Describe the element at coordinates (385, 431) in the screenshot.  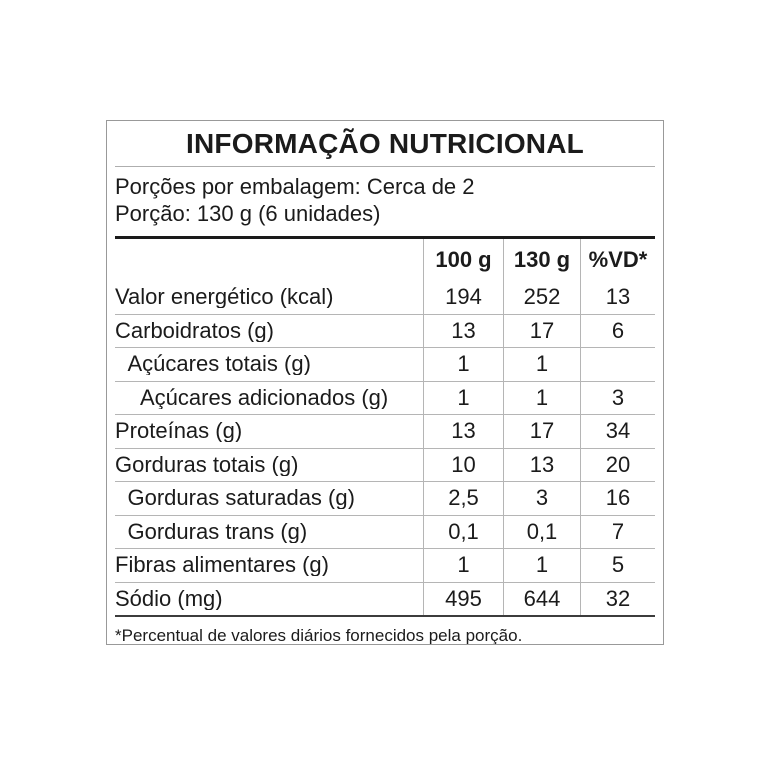
I see `table-row: Proteínas (g) 13 17 34` at that location.